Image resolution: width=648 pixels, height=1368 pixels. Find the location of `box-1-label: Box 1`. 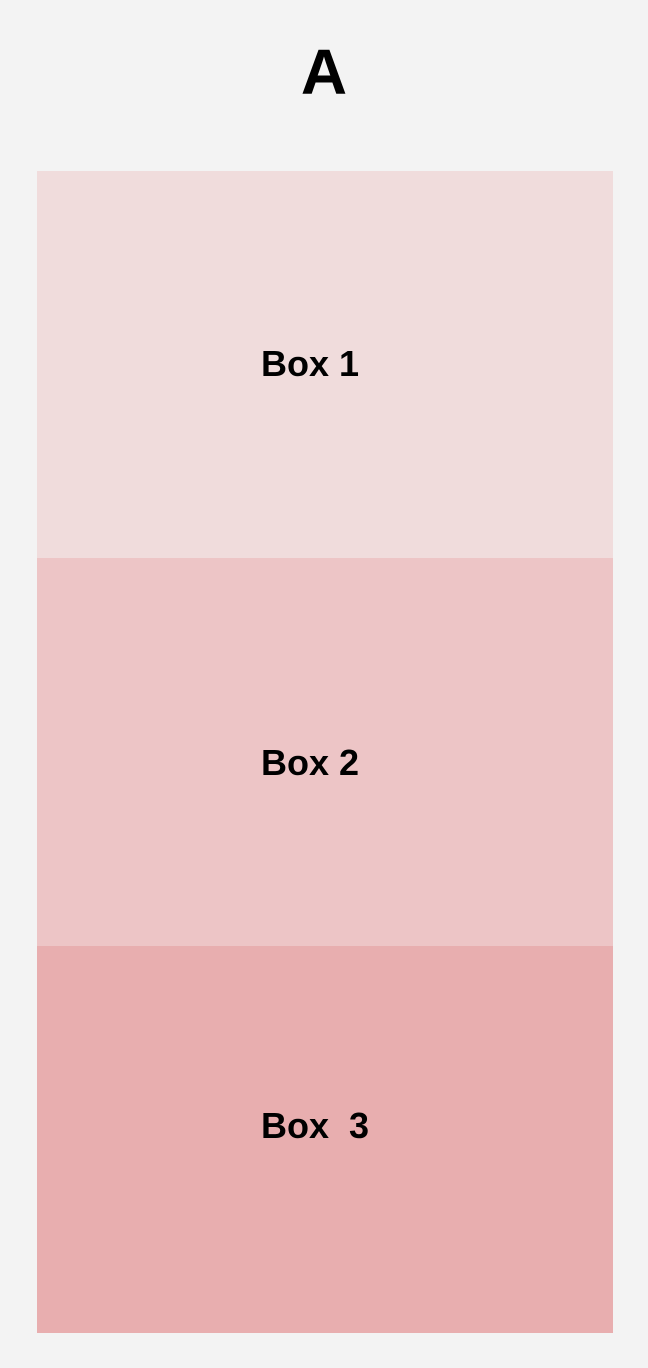

box-1-label: Box 1 is located at coordinates (310, 363).